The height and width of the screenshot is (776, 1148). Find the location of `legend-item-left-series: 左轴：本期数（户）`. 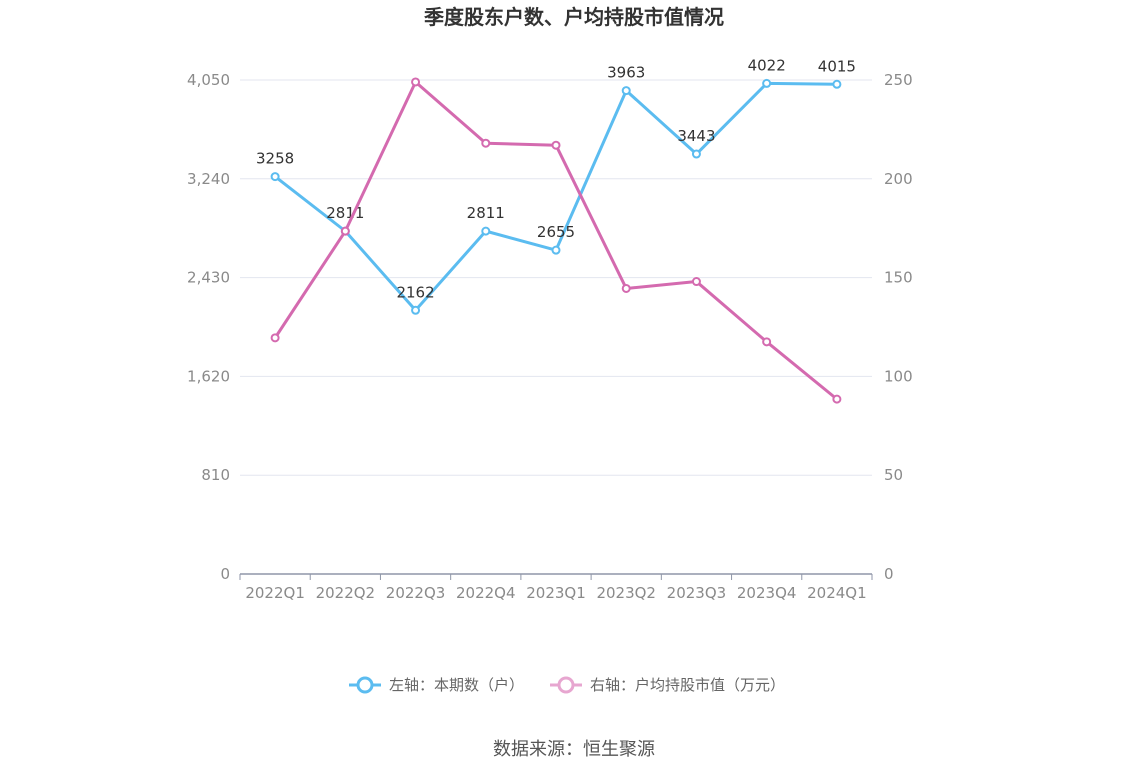

legend-item-left-series: 左轴：本期数（户） is located at coordinates (436, 685).